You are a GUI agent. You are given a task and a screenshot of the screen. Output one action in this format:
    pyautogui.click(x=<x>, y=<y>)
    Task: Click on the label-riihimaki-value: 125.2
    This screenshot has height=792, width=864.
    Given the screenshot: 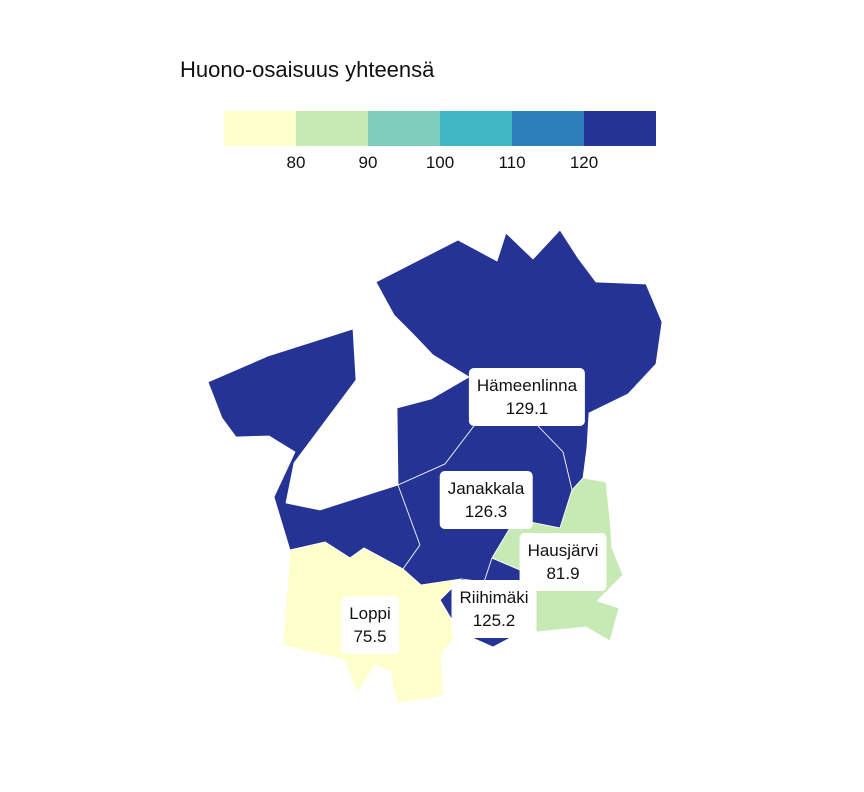 What is the action you would take?
    pyautogui.click(x=494, y=620)
    